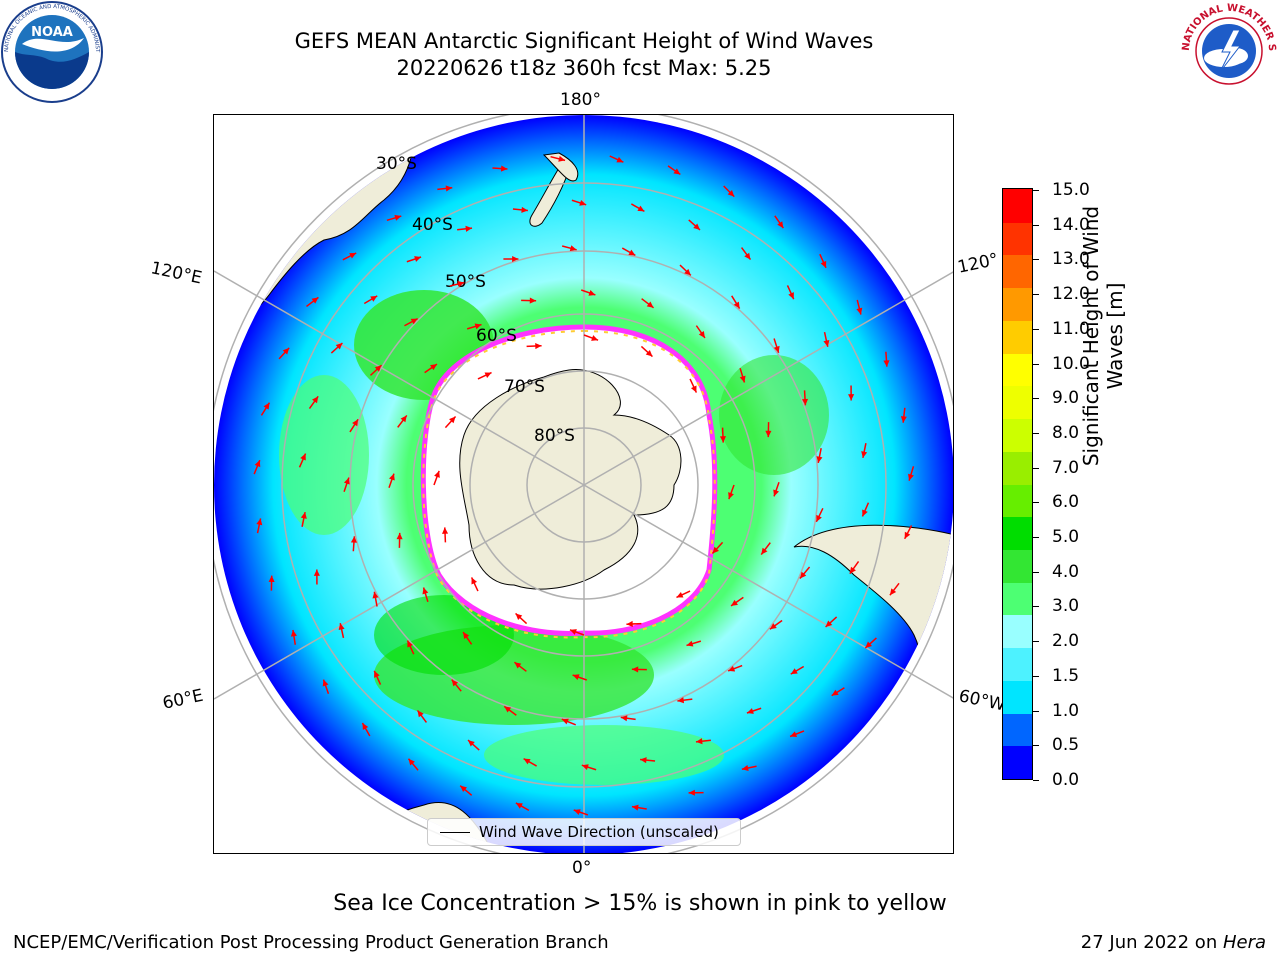 The height and width of the screenshot is (960, 1280). Describe the element at coordinates (1227, 49) in the screenshot. I see `nws-logo: NATIONAL WEATHER SERVICE` at that location.